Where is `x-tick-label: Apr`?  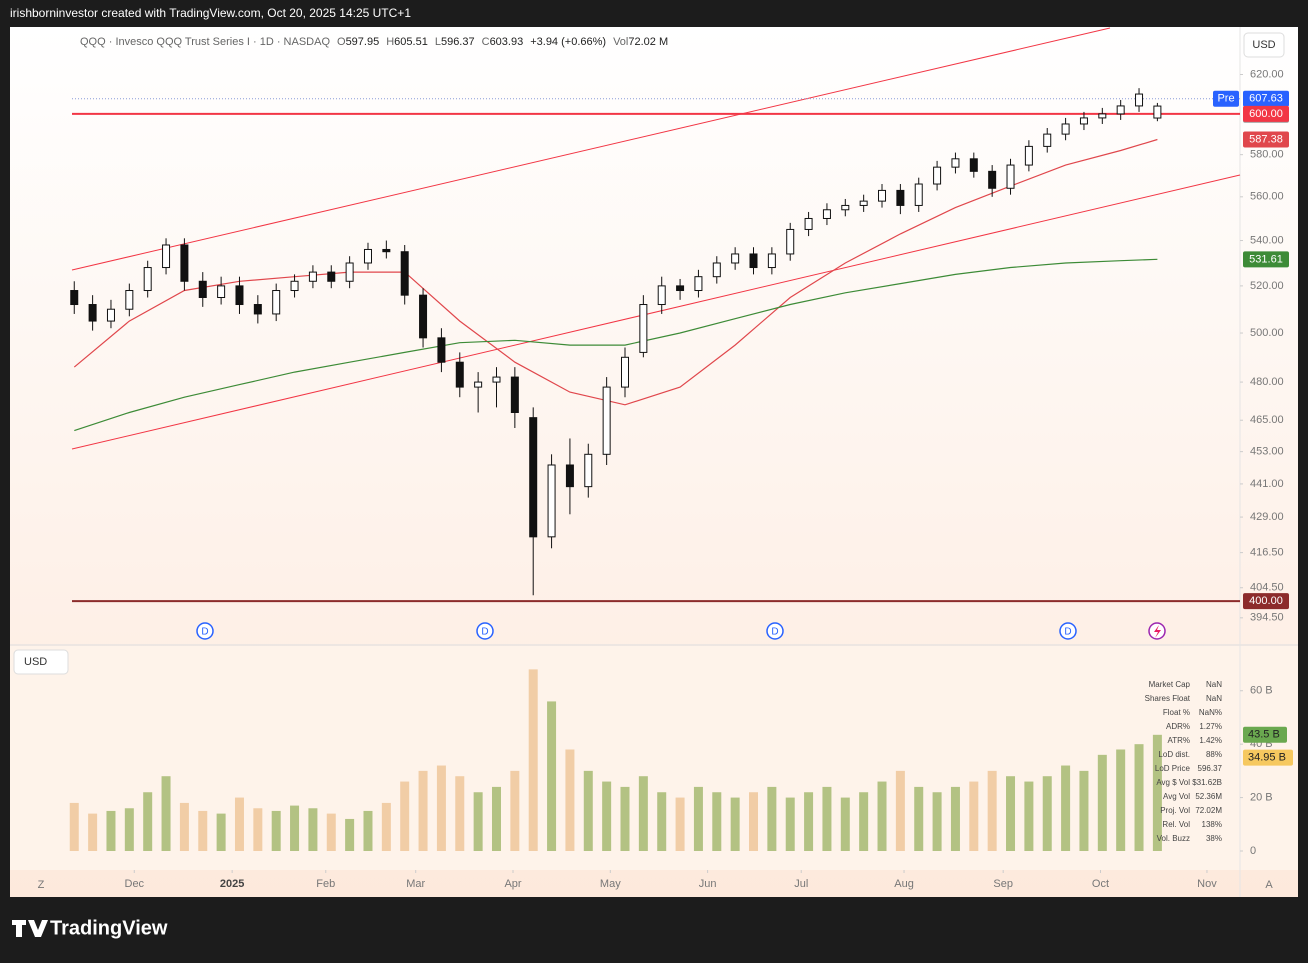
x-tick-label: Apr is located at coordinates (512, 884).